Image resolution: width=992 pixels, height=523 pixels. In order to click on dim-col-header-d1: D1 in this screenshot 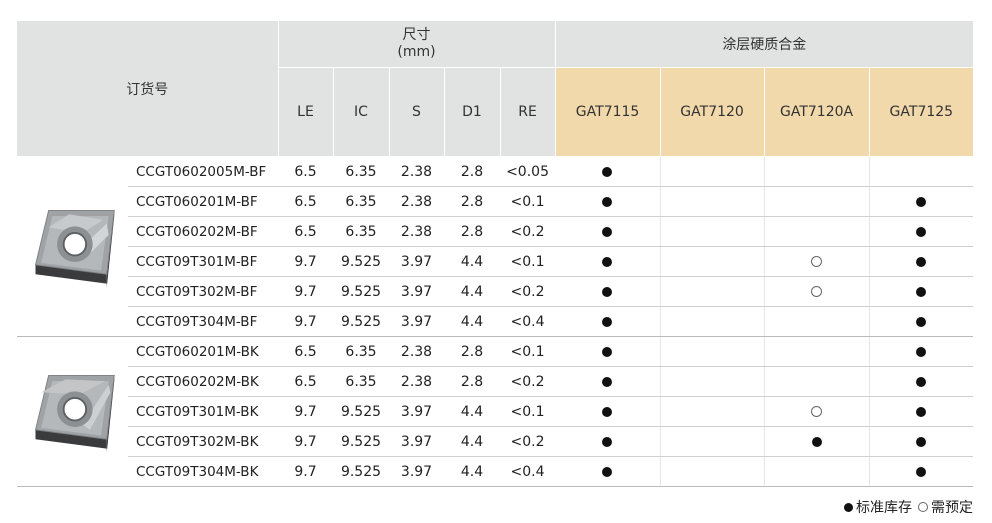, I will do `click(472, 112)`.